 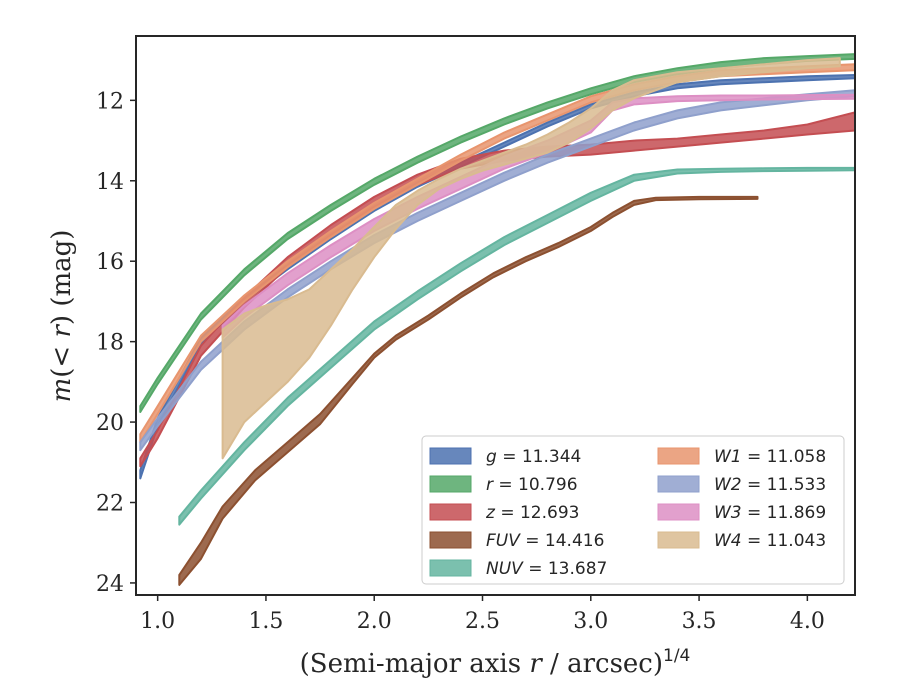 I want to click on legend-swatch-z, so click(x=450, y=512).